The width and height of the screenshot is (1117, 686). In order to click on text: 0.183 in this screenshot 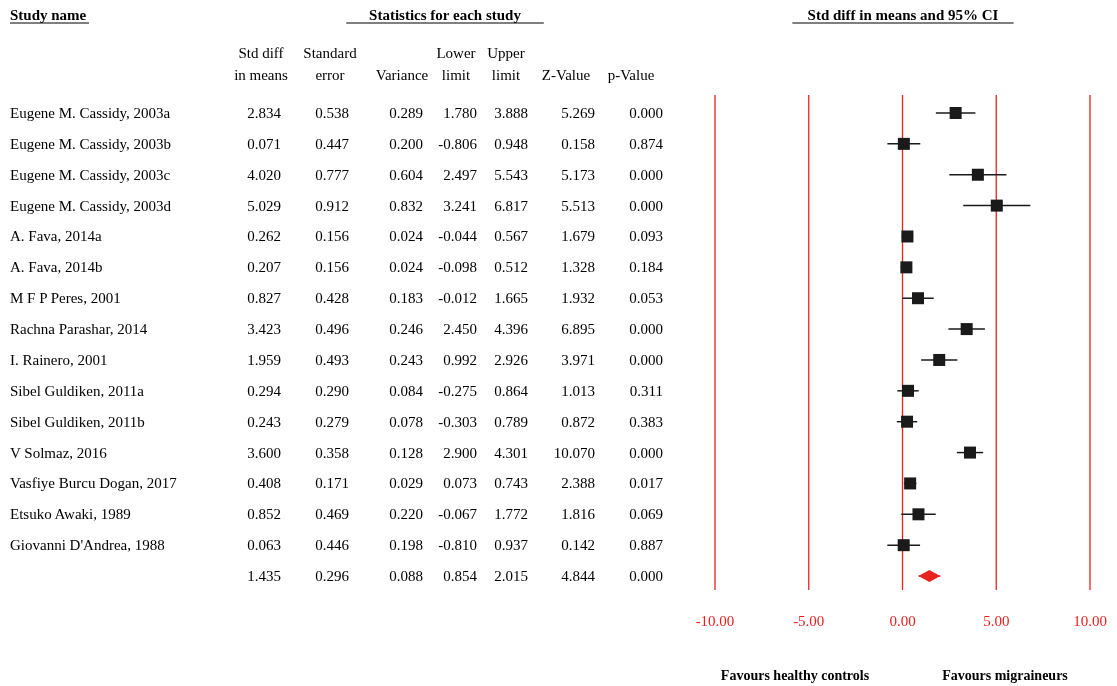, I will do `click(406, 298)`.